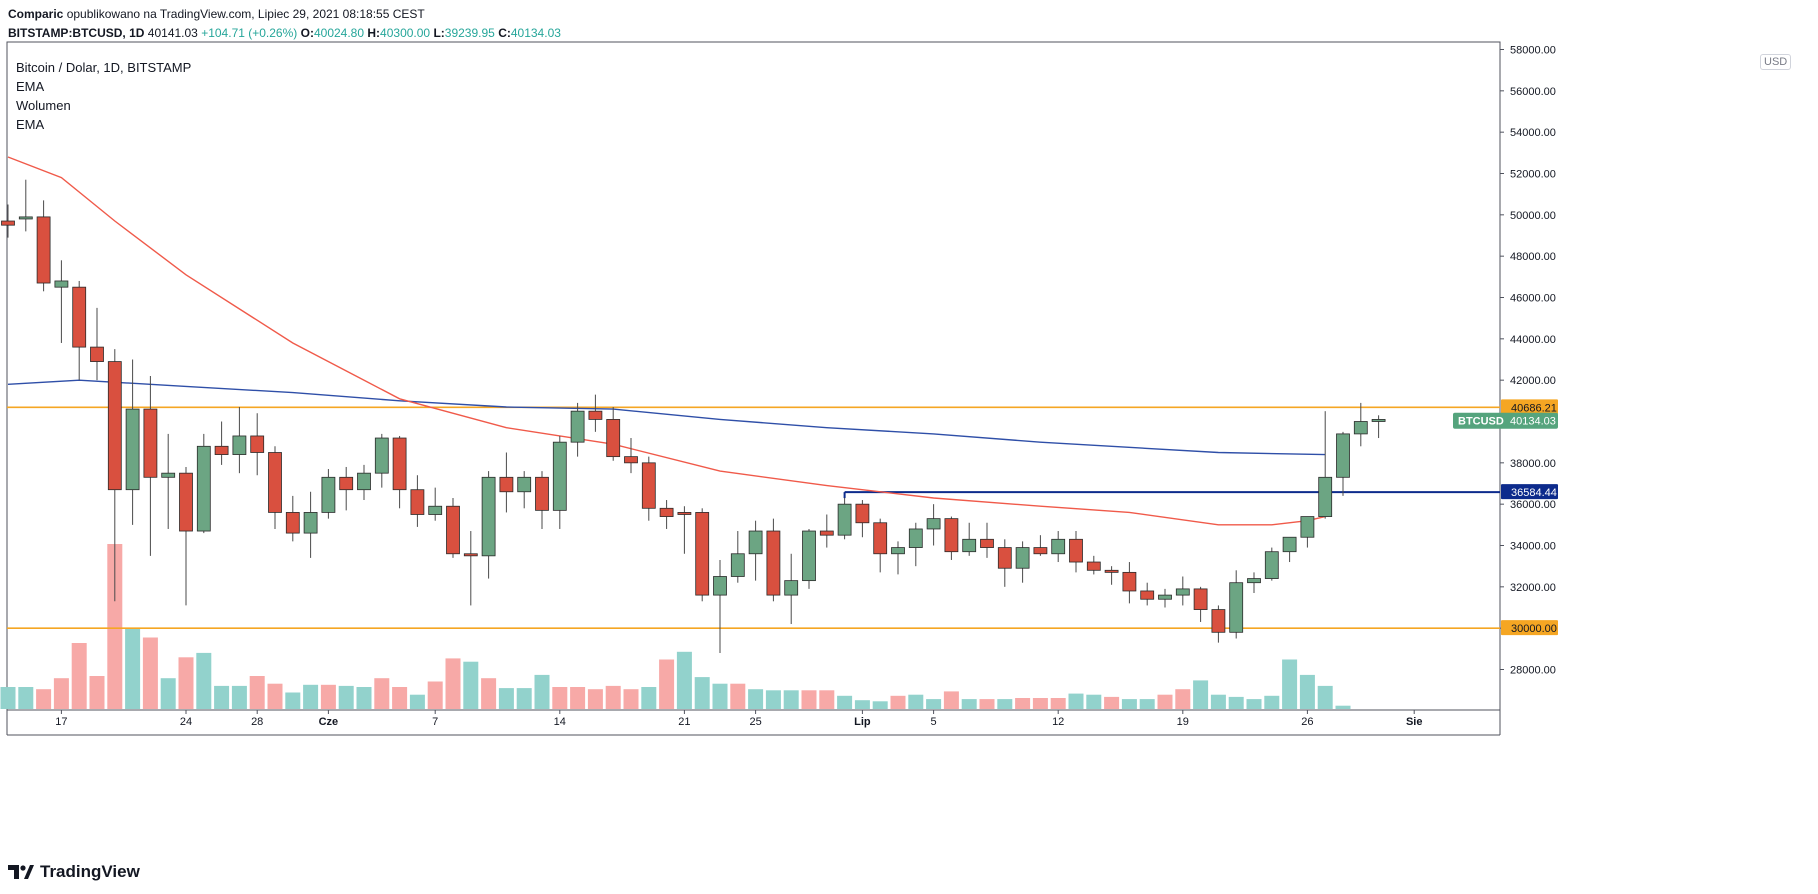 The height and width of the screenshot is (894, 1818). Describe the element at coordinates (435, 722) in the screenshot. I see `time-tick-label: 7` at that location.